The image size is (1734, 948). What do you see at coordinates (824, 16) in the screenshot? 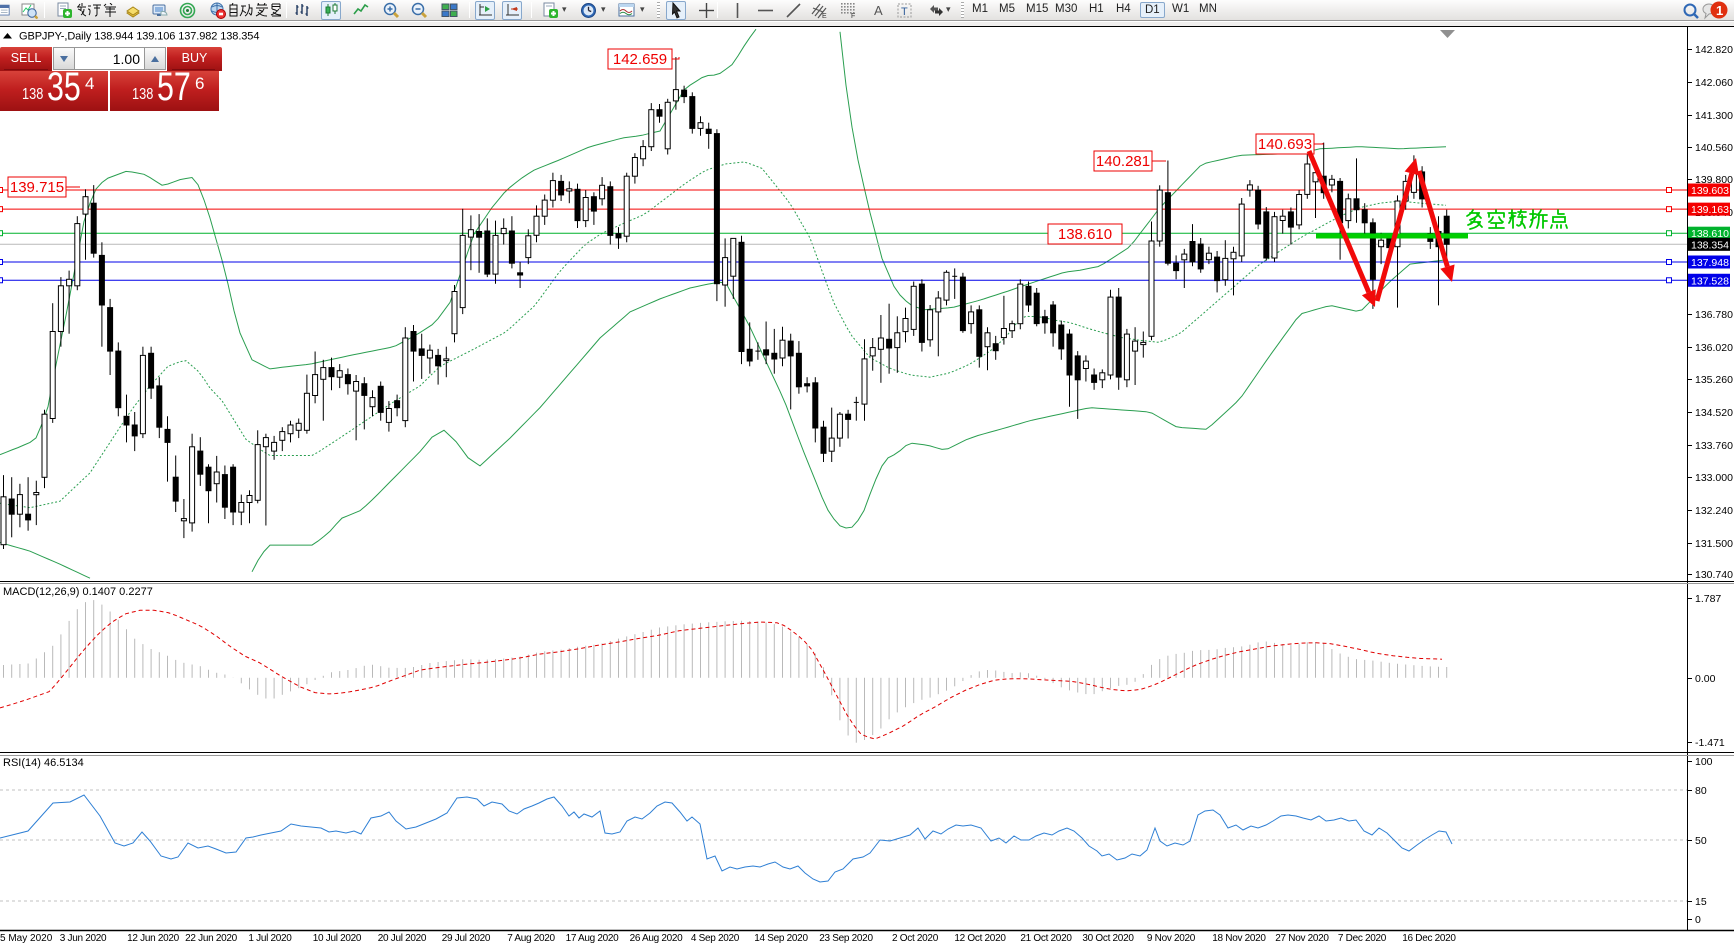
I see `svg-text: E` at bounding box center [824, 16].